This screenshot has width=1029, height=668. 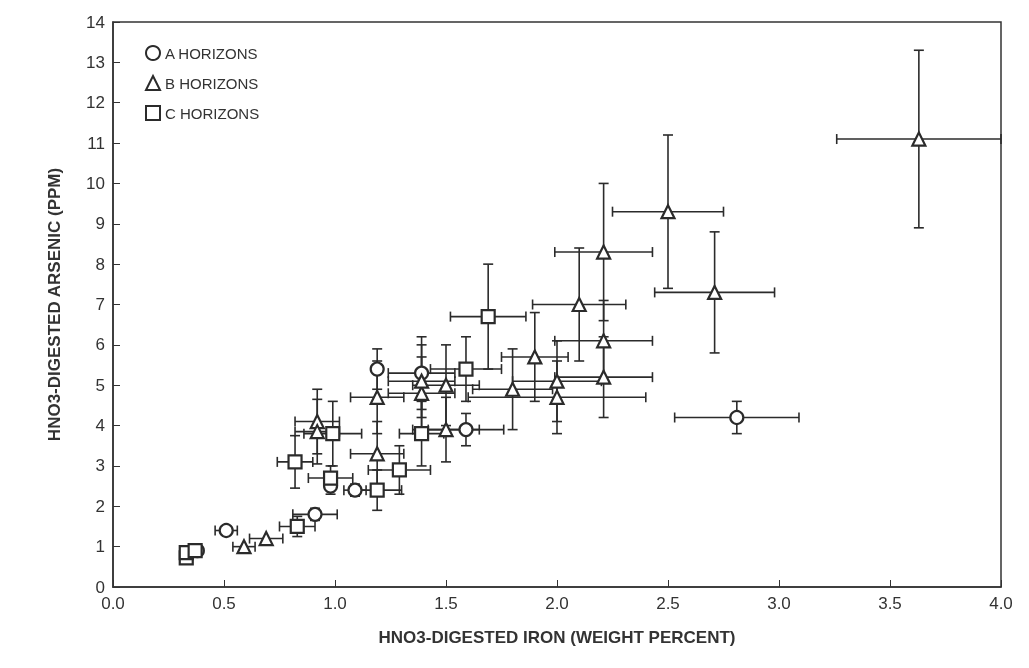 I want to click on legend-label: A HORIZONS, so click(x=211, y=53).